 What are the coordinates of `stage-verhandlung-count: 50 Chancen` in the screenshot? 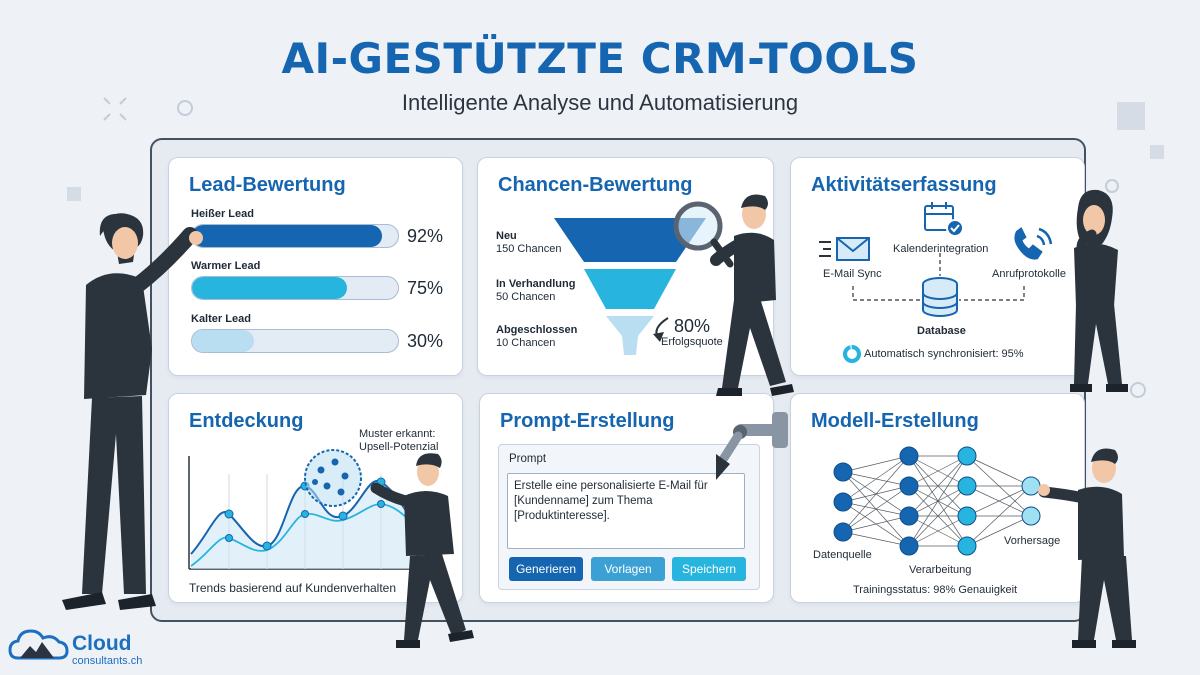 It's located at (526, 297).